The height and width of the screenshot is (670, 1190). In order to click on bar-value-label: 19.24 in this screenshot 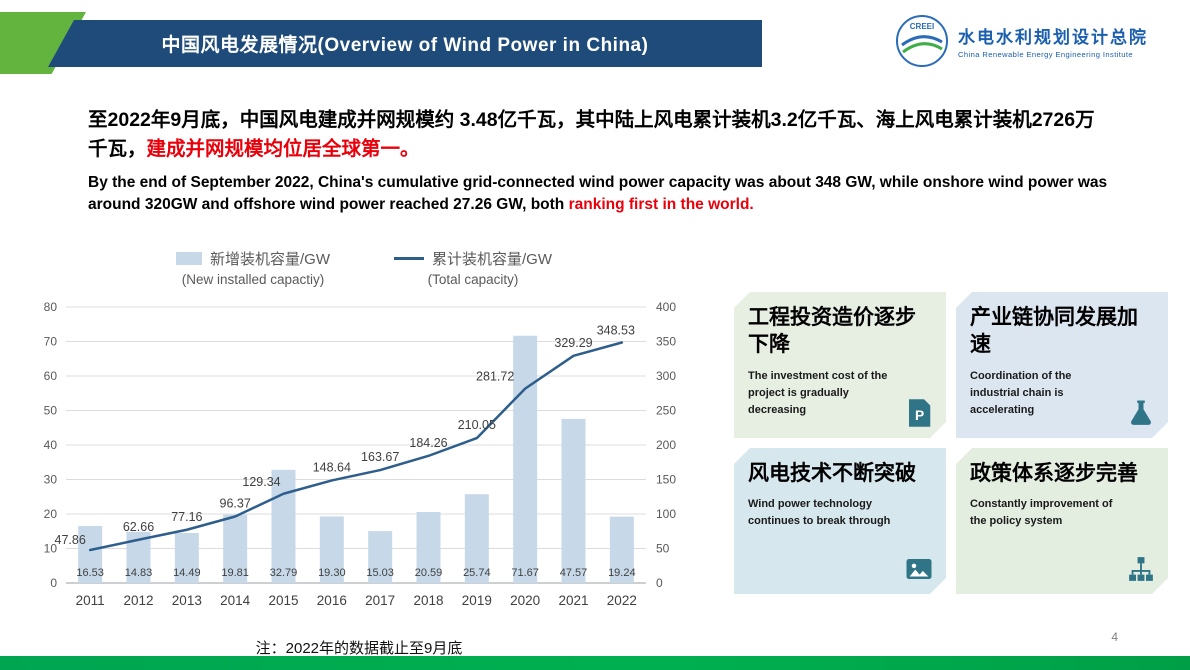, I will do `click(622, 573)`.